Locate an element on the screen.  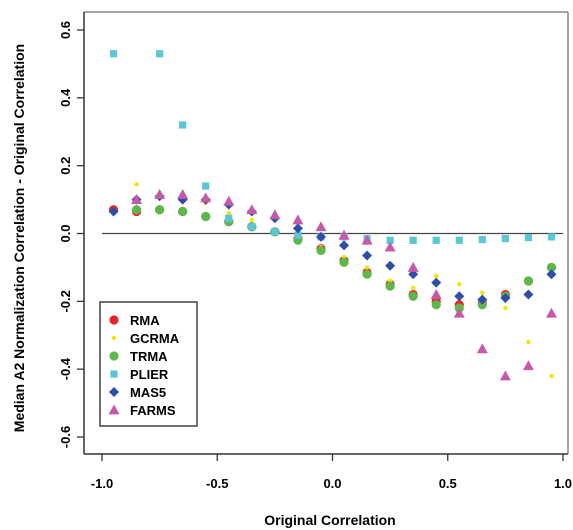
x-tick-label: 1.0 is located at coordinates (563, 483).